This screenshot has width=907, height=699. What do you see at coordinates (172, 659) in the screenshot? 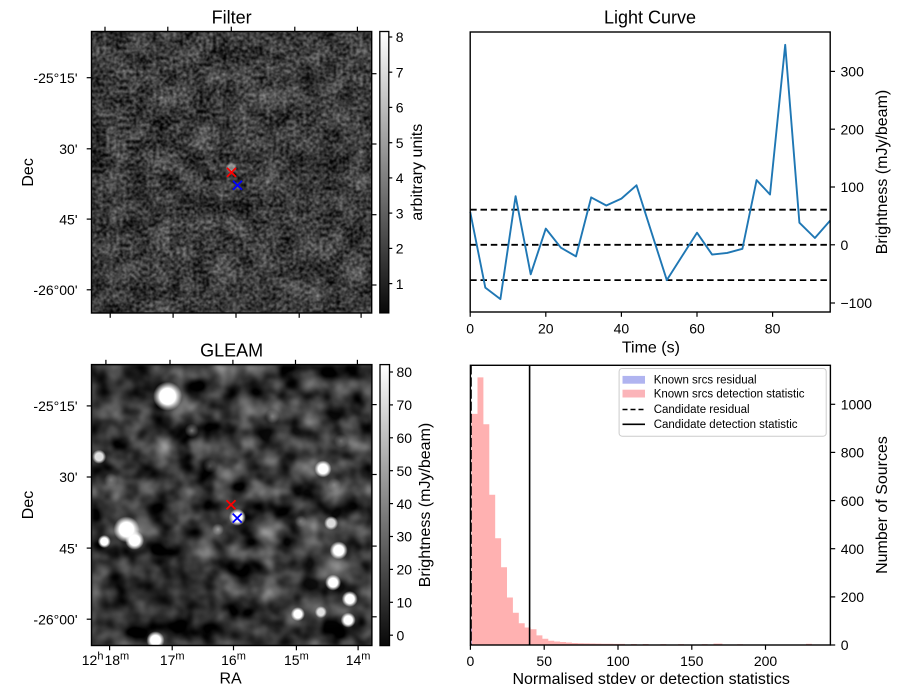
I see `svg-text: 17m` at bounding box center [172, 659].